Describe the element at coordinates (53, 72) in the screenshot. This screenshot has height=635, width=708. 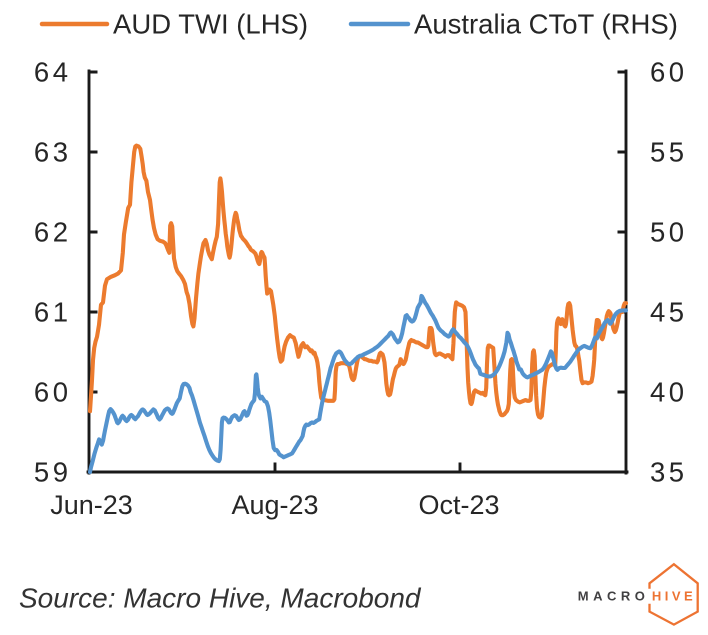
I see `svg-text: 64` at that location.